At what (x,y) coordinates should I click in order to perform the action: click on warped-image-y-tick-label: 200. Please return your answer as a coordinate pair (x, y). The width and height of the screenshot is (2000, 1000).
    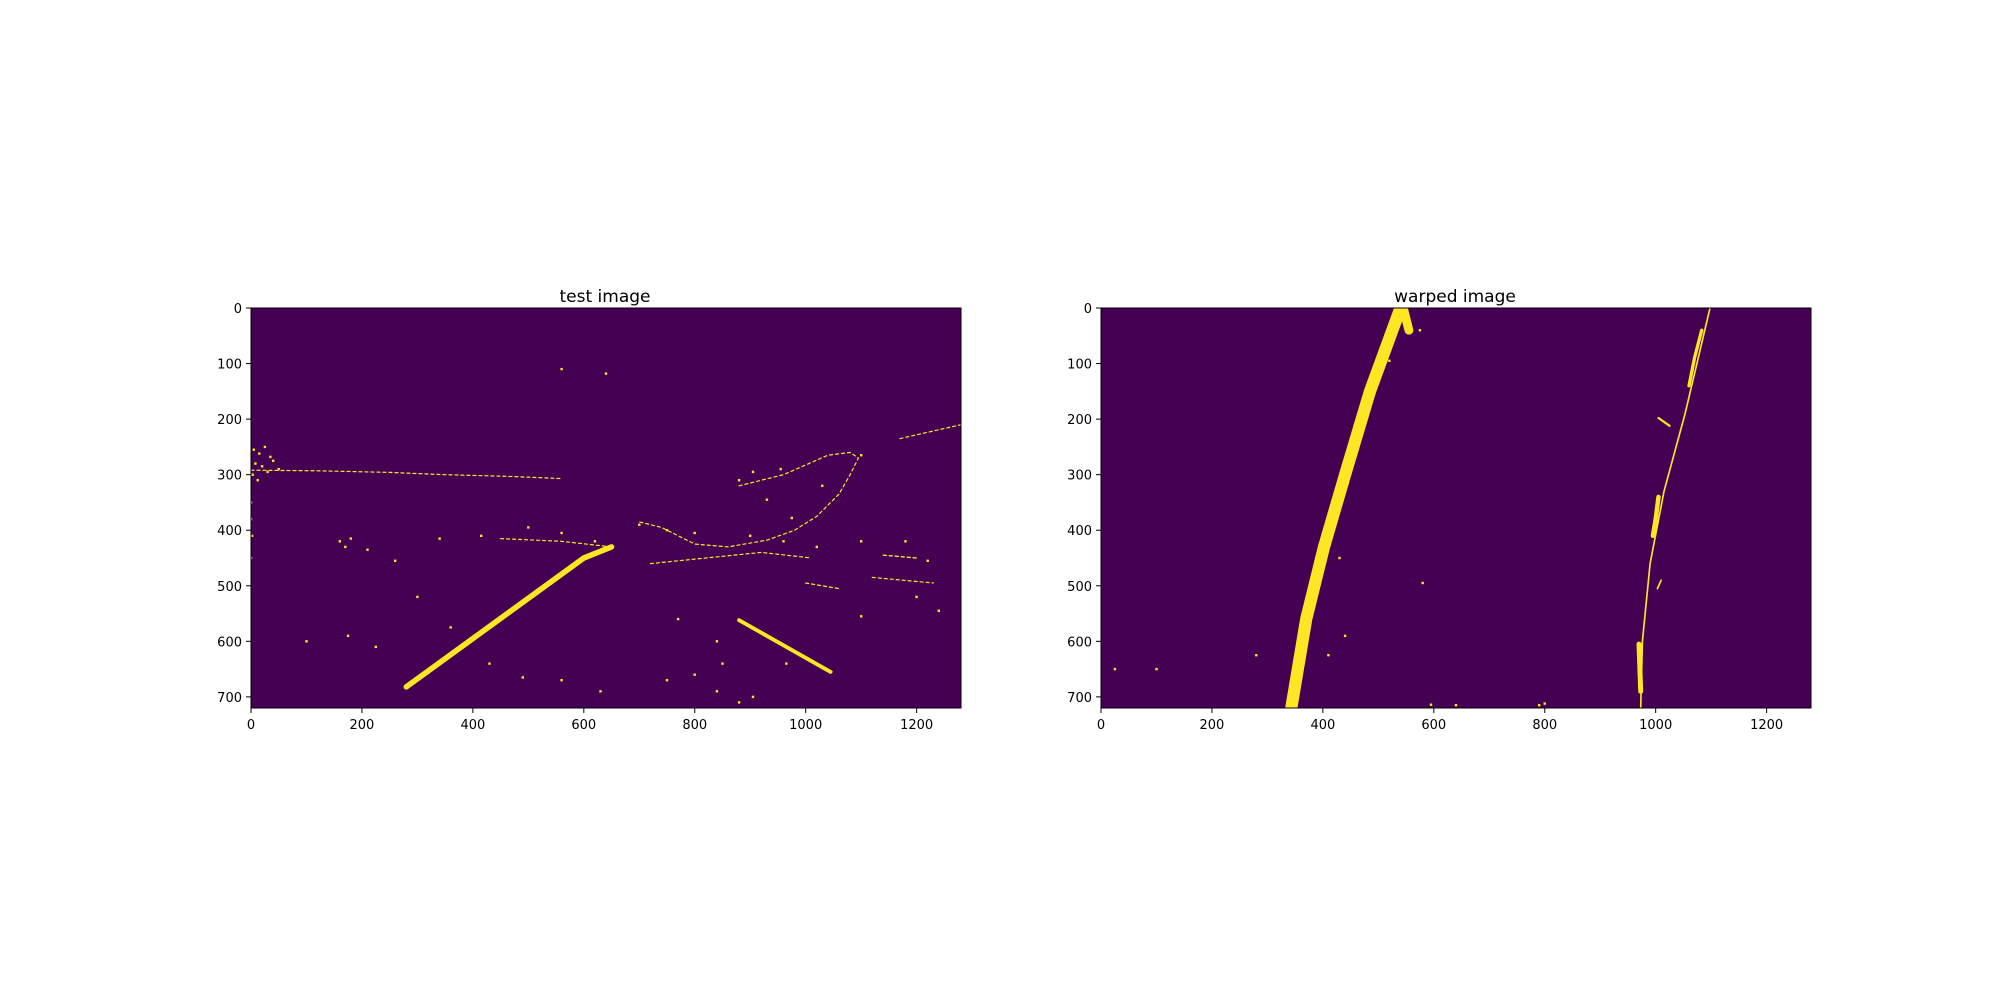
    Looking at the image, I should click on (1079, 420).